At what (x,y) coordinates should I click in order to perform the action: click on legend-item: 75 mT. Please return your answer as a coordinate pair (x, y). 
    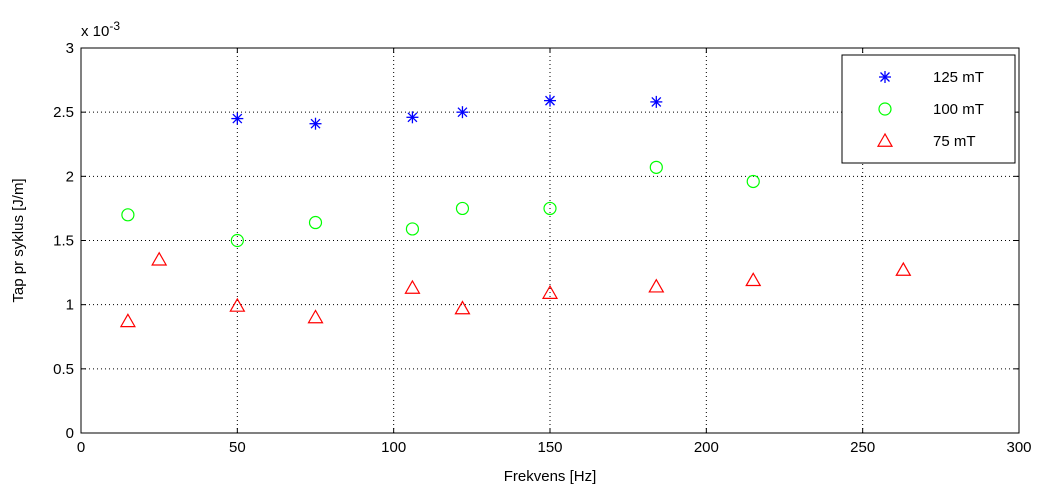
    Looking at the image, I should click on (926, 141).